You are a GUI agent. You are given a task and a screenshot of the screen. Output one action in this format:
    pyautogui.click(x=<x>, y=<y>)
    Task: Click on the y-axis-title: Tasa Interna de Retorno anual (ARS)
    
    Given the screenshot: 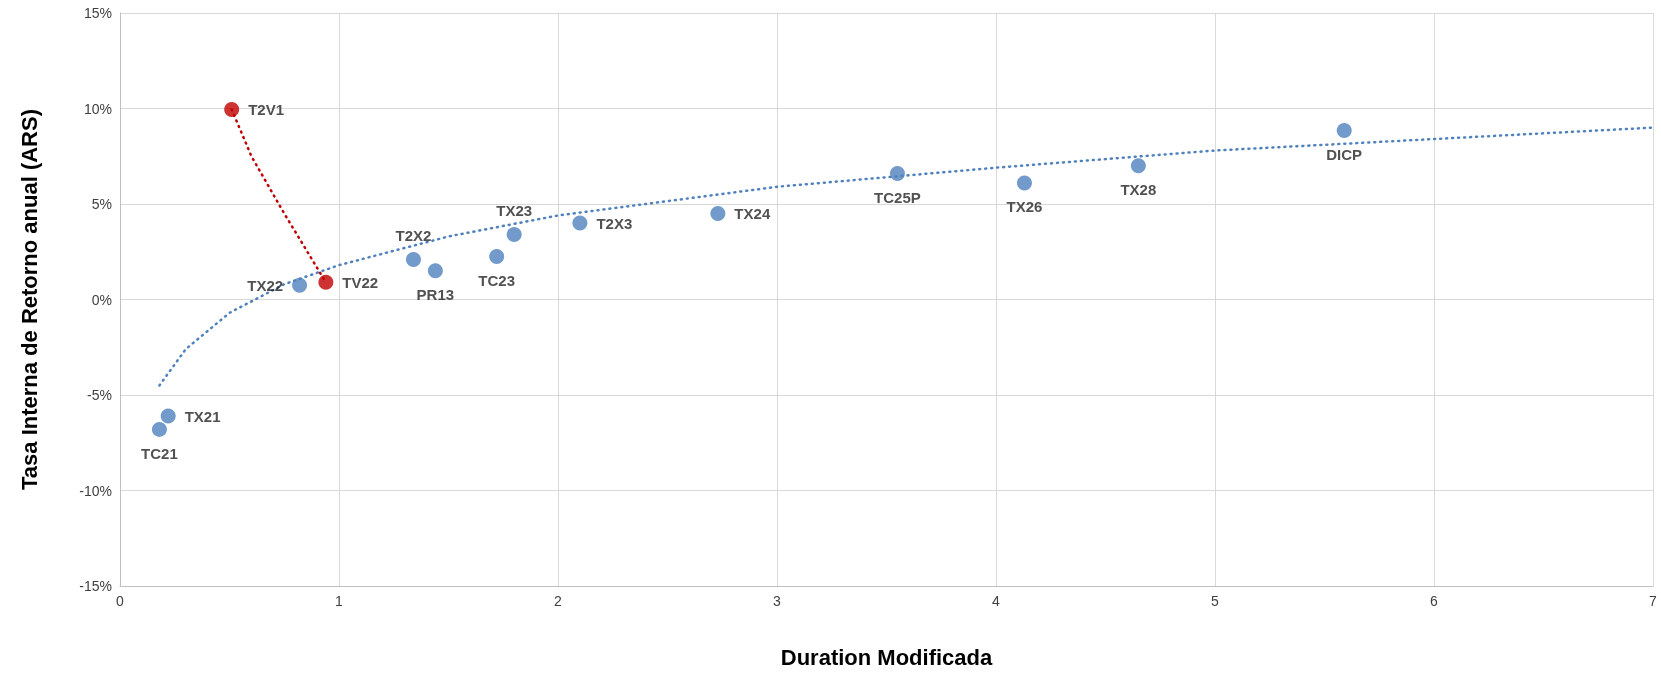 What is the action you would take?
    pyautogui.click(x=29, y=299)
    